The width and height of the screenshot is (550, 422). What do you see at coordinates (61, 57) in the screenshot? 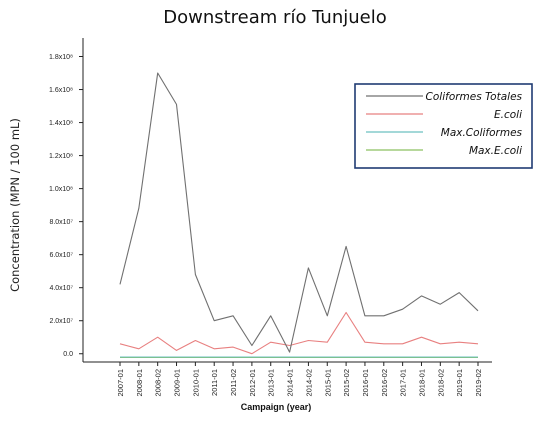
I see `y-tick-label: 1.8x10⁸` at bounding box center [61, 57].